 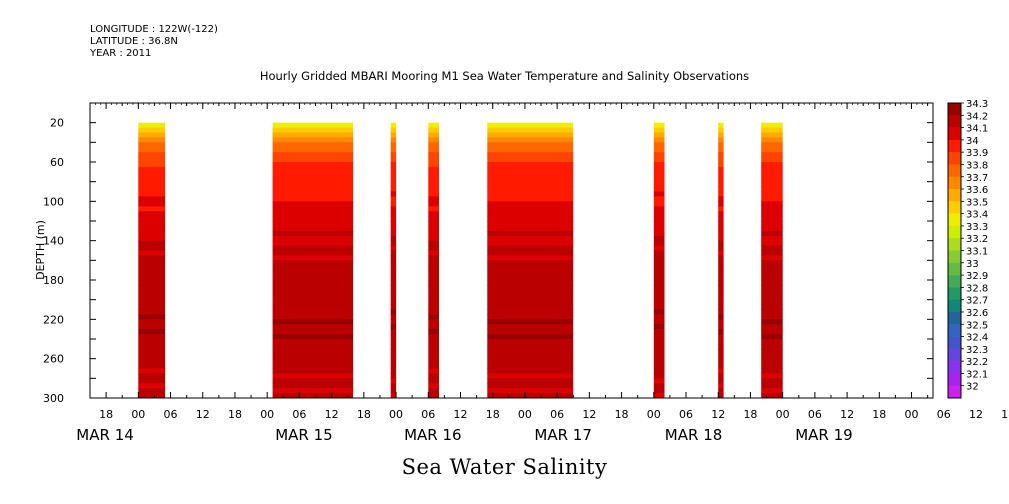 What do you see at coordinates (977, 239) in the screenshot?
I see `colorbar-label: 33.2` at bounding box center [977, 239].